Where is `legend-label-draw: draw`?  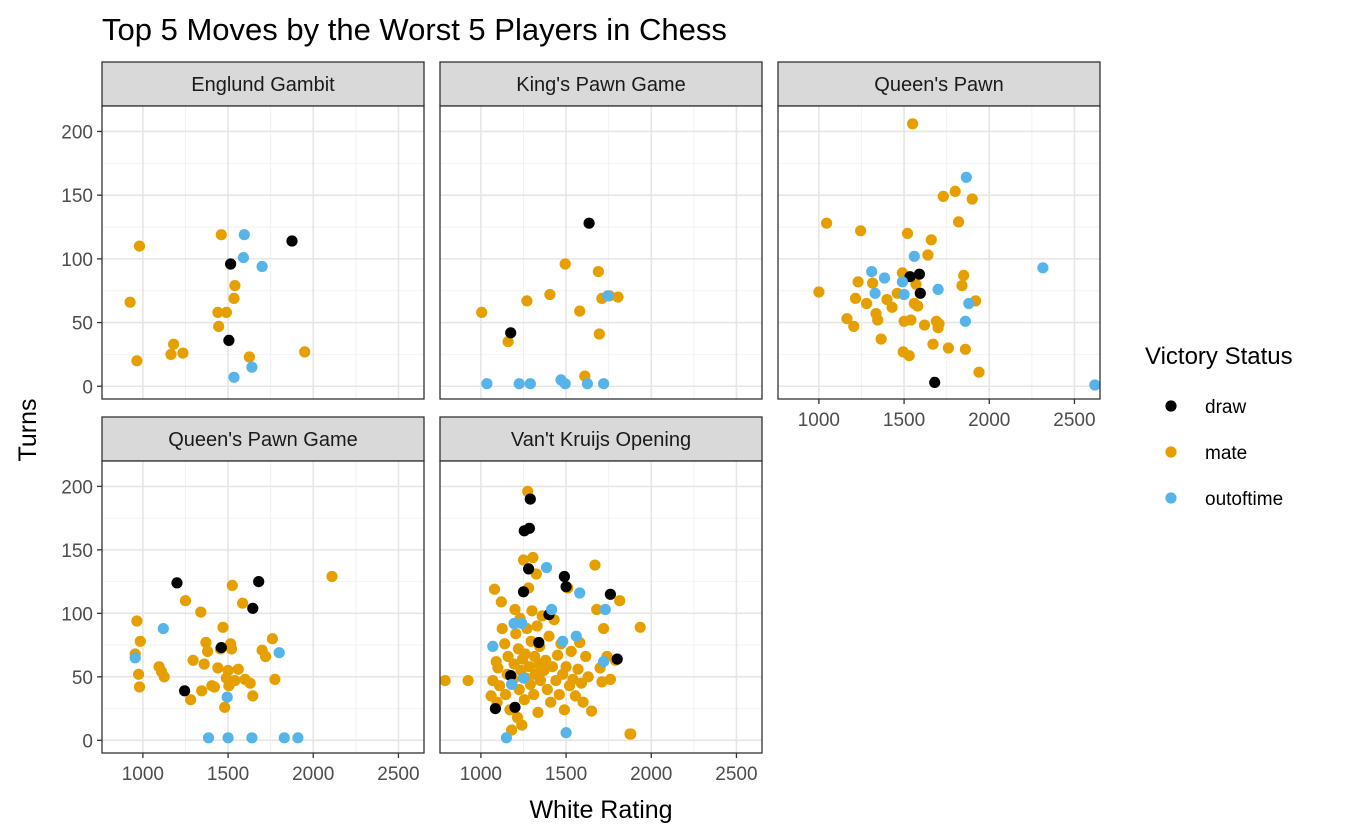
legend-label-draw: draw is located at coordinates (1225, 407).